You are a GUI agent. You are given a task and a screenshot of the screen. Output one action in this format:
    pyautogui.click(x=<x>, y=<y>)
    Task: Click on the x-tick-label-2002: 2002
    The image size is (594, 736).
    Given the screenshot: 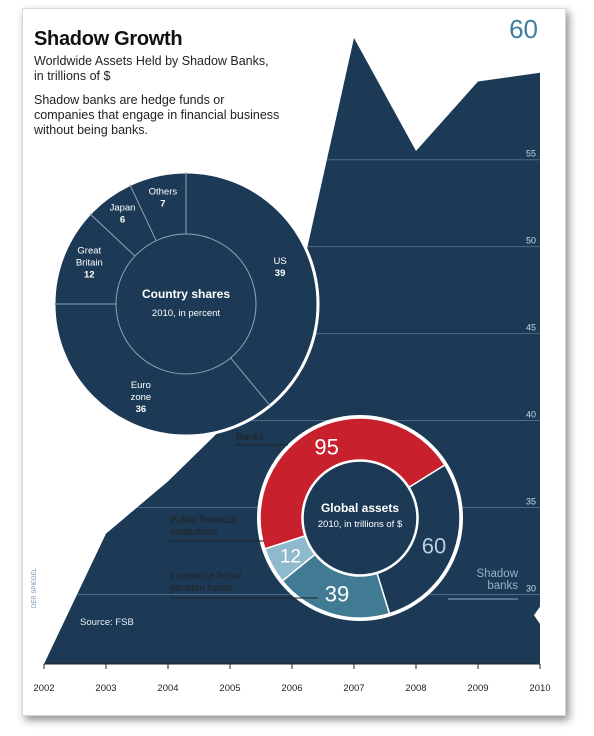 What is the action you would take?
    pyautogui.click(x=43, y=688)
    